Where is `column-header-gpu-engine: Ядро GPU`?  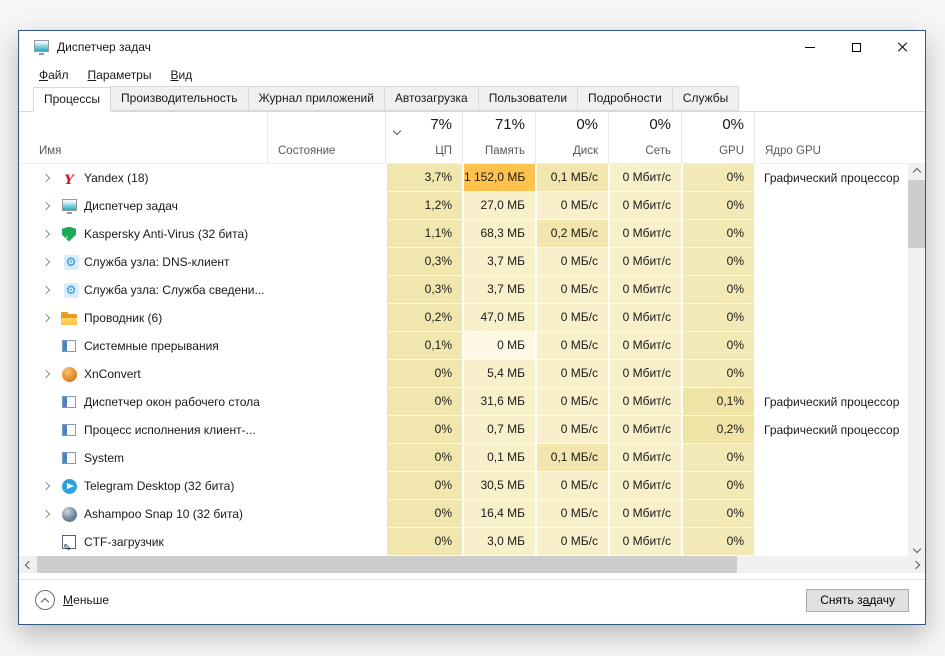
column-header-gpu-engine: Ядро GPU is located at coordinates (839, 137).